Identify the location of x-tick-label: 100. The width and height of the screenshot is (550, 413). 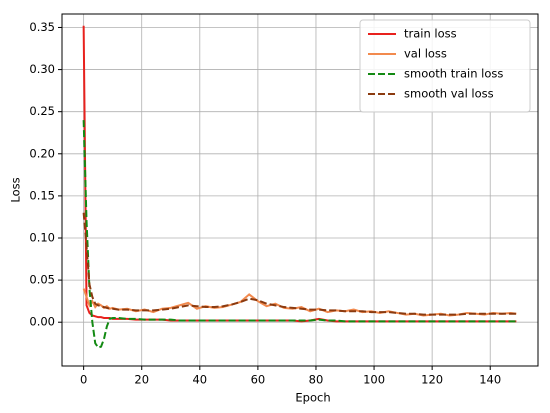
(374, 380).